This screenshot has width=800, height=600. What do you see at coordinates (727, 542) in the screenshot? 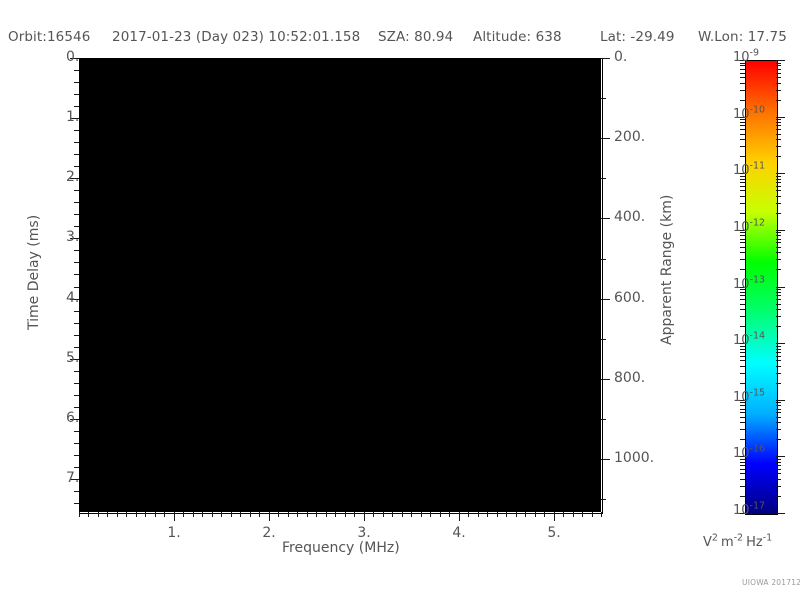
I see `unit-m: m` at bounding box center [727, 542].